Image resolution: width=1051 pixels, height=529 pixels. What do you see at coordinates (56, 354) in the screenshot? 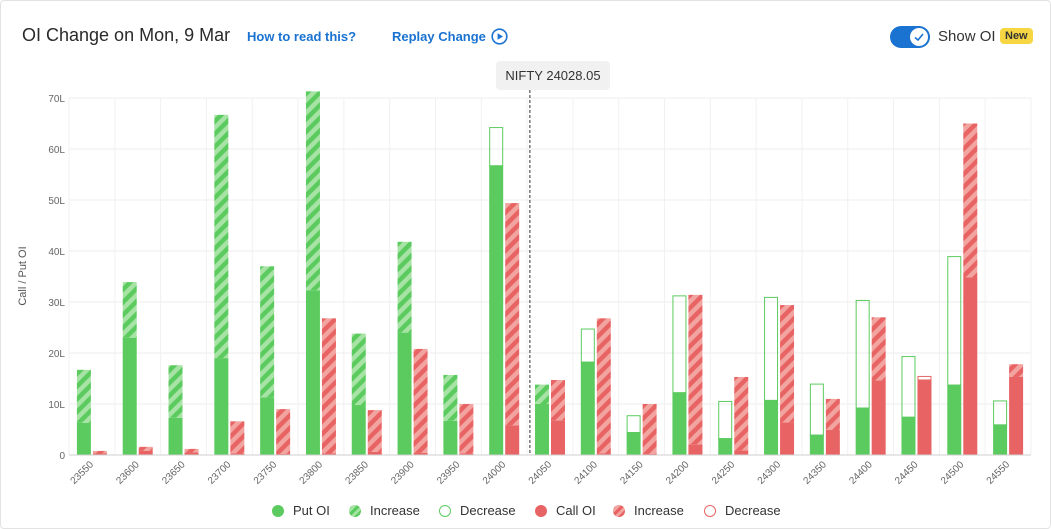
I see `y-tick-label: 20L` at bounding box center [56, 354].